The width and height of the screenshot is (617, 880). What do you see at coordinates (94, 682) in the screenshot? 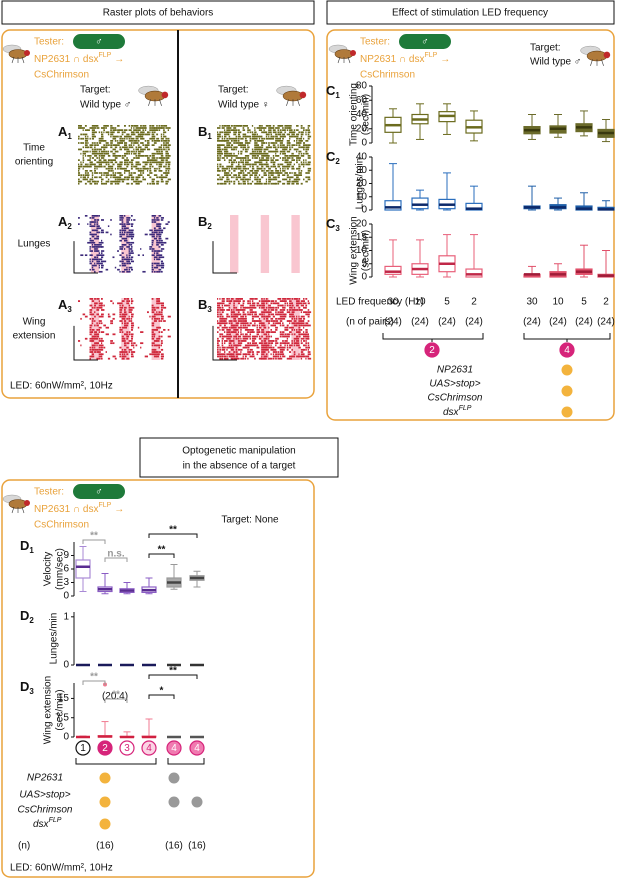
I see `sig-bracket` at bounding box center [94, 682].